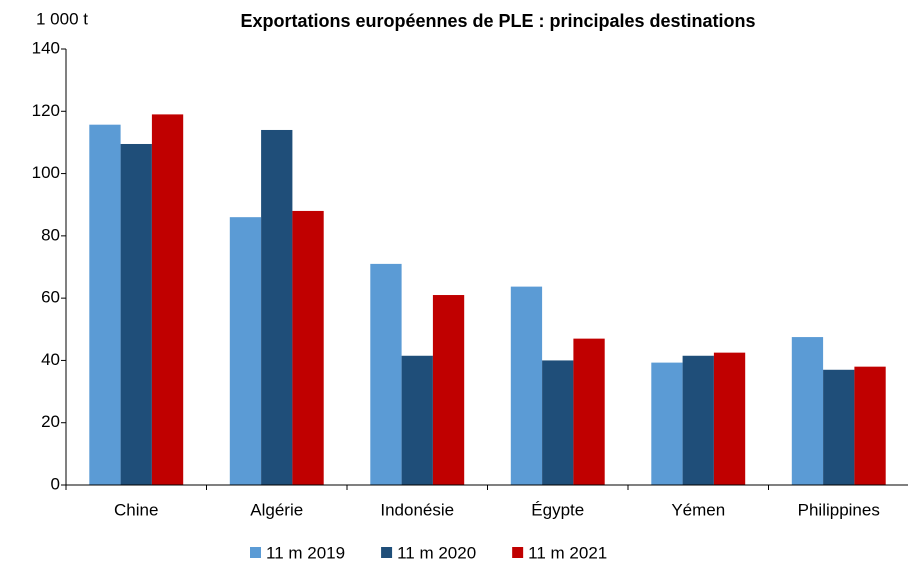  I want to click on legend-label: 11 m 2019, so click(305, 552).